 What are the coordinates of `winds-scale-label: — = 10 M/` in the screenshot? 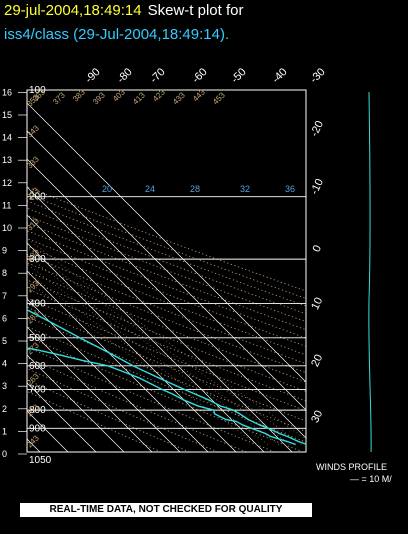 It's located at (371, 479).